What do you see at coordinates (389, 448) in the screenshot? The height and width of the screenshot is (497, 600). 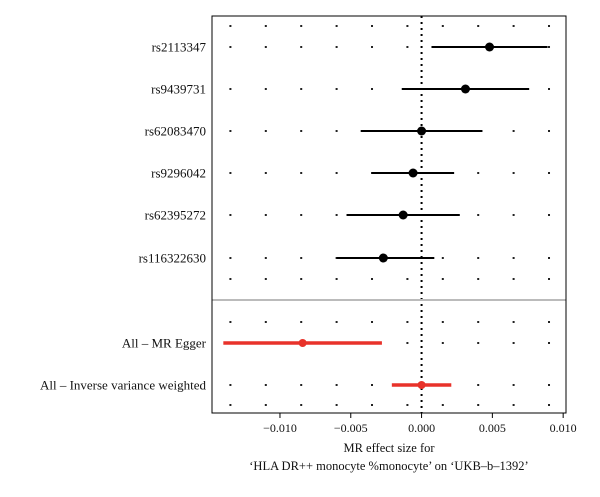 I see `x-axis-label-line1: MR effect size for` at bounding box center [389, 448].